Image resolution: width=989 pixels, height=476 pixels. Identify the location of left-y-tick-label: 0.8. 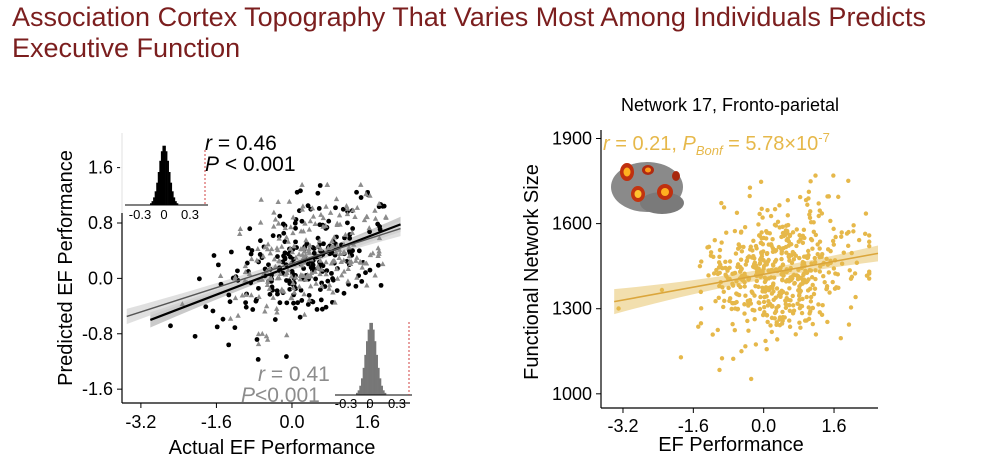
(100, 223).